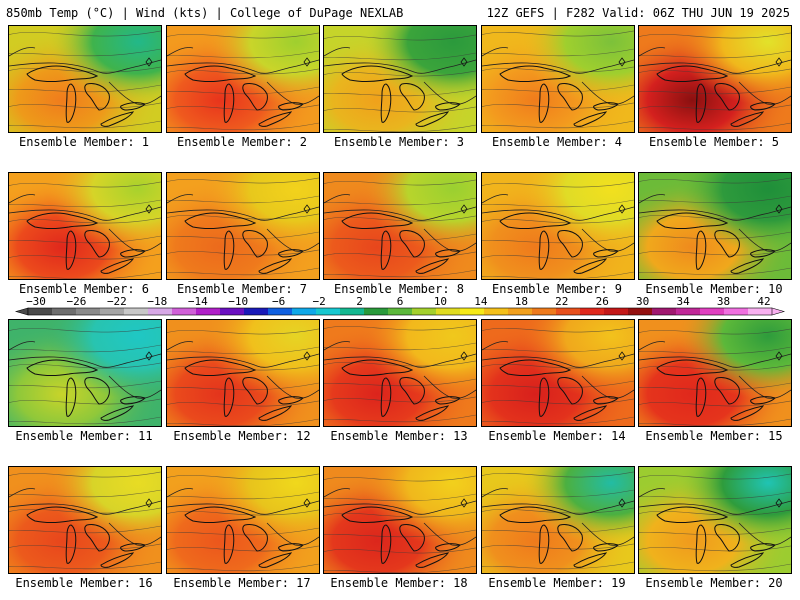 This screenshot has height=600, width=800. I want to click on colorbar-tick-label: −6, so click(278, 302).